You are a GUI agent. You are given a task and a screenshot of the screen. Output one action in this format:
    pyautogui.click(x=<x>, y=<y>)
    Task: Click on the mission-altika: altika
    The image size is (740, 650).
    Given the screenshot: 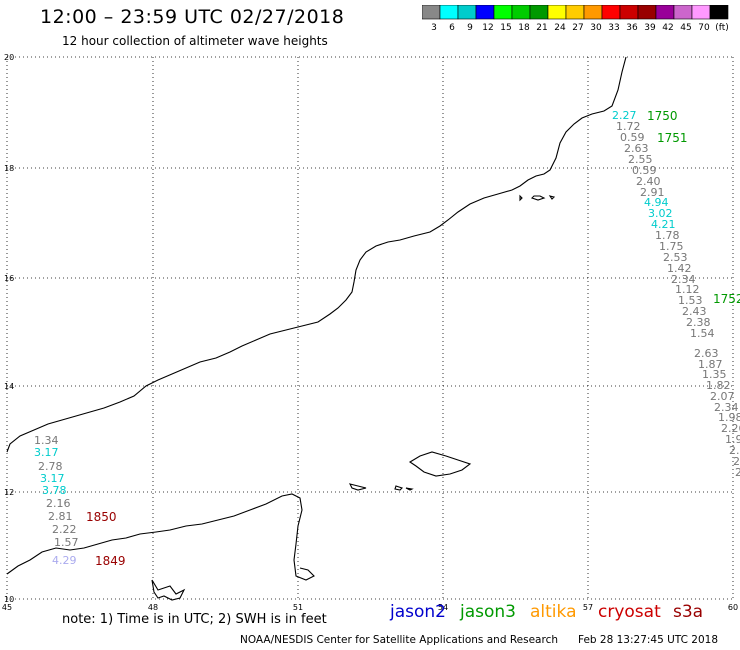 What is the action you would take?
    pyautogui.click(x=553, y=612)
    